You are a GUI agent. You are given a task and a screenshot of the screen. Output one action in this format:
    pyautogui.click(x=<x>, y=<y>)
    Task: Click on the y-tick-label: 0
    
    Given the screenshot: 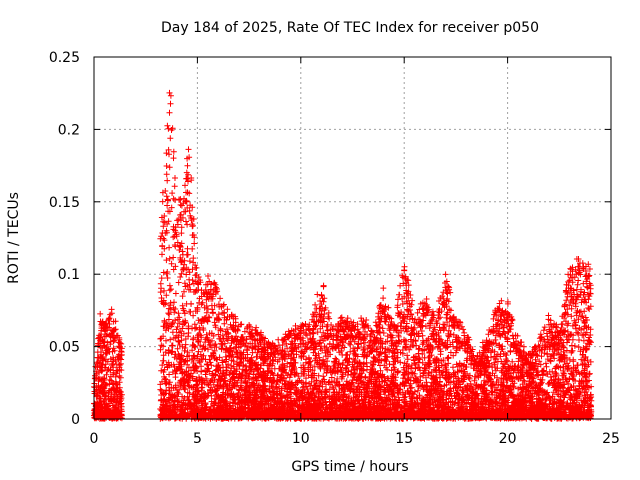 What is the action you would take?
    pyautogui.click(x=75, y=420)
    